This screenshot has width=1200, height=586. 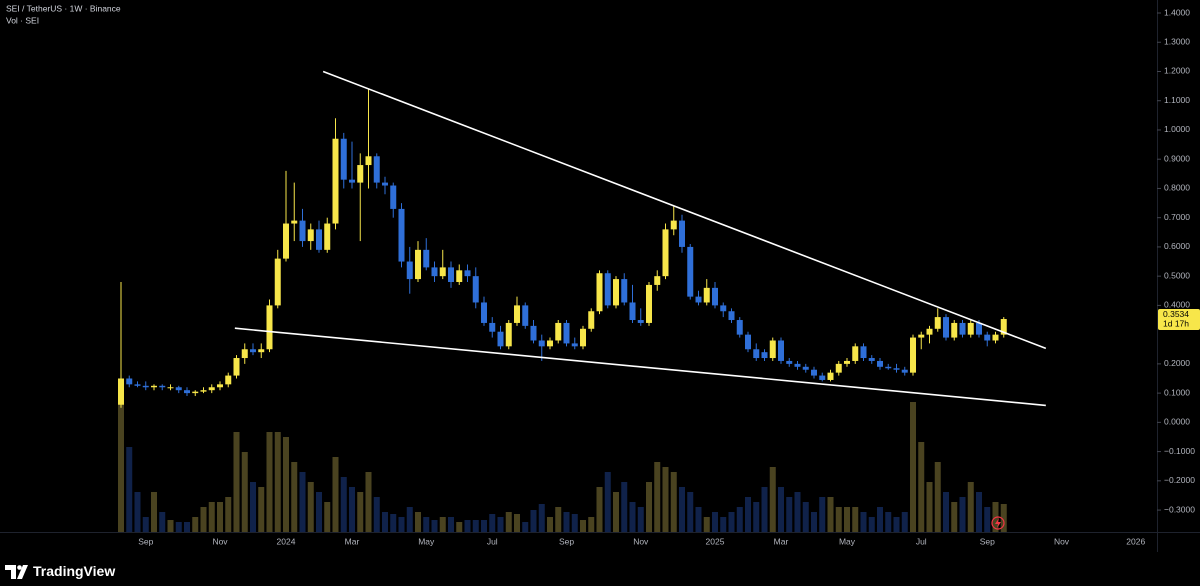 I want to click on y-tick-label: 0.4000, so click(x=1177, y=305).